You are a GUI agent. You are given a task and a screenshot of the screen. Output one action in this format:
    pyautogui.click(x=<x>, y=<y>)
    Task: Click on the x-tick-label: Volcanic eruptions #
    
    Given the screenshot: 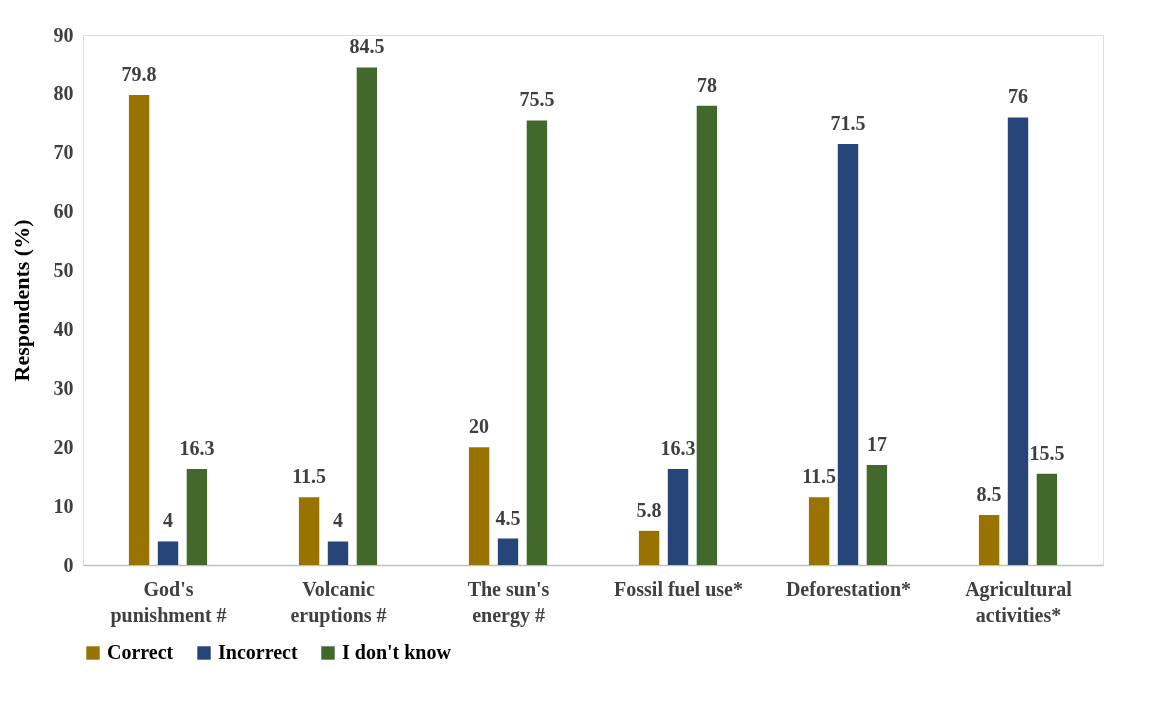 What is the action you would take?
    pyautogui.click(x=338, y=602)
    